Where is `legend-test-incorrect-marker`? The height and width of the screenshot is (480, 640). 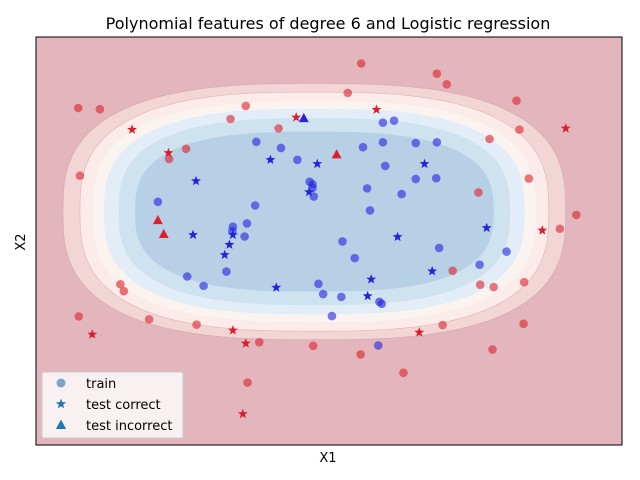 legend-test-incorrect-marker is located at coordinates (61, 424).